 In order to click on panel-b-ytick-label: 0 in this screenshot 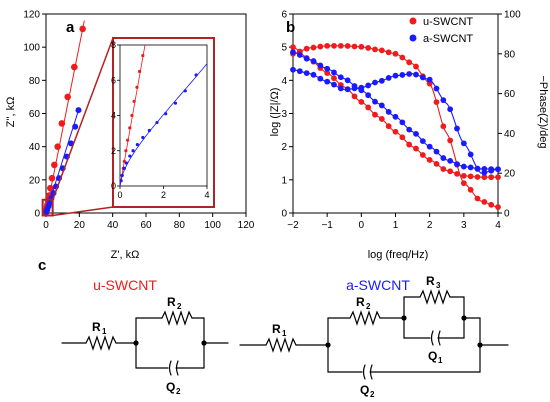, I will do `click(284, 214)`.